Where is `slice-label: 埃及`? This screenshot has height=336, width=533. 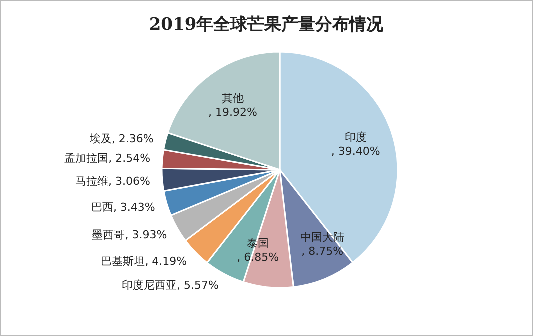 slice-label: 埃及 is located at coordinates (100, 139).